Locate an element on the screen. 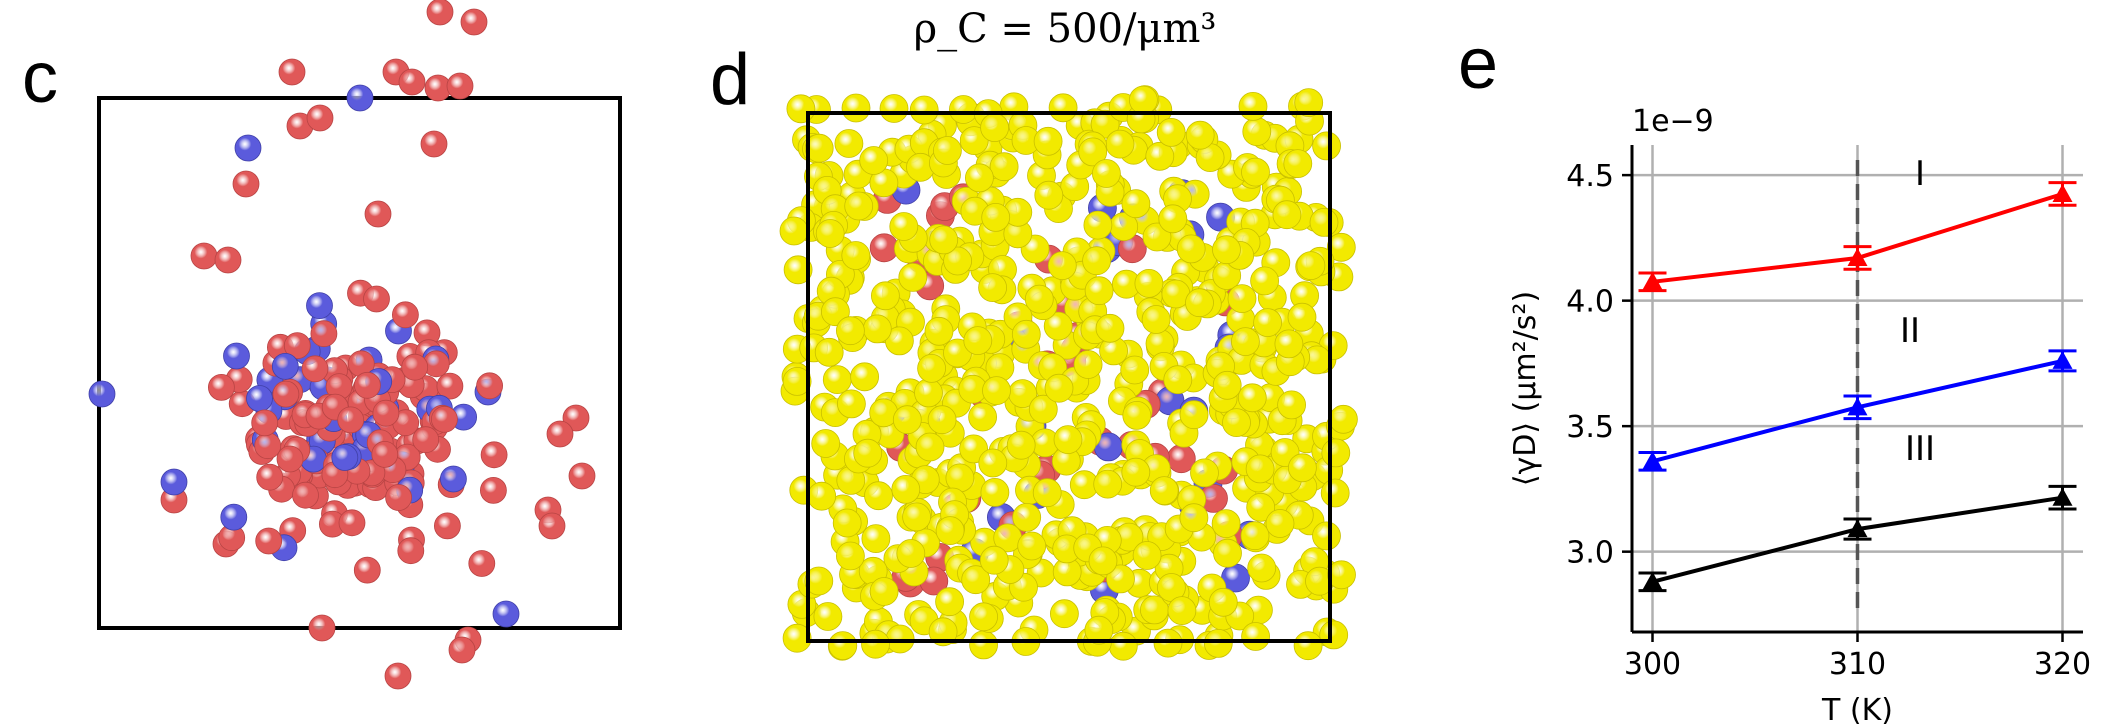  x-axis-label: T (K) is located at coordinates (1857, 710).